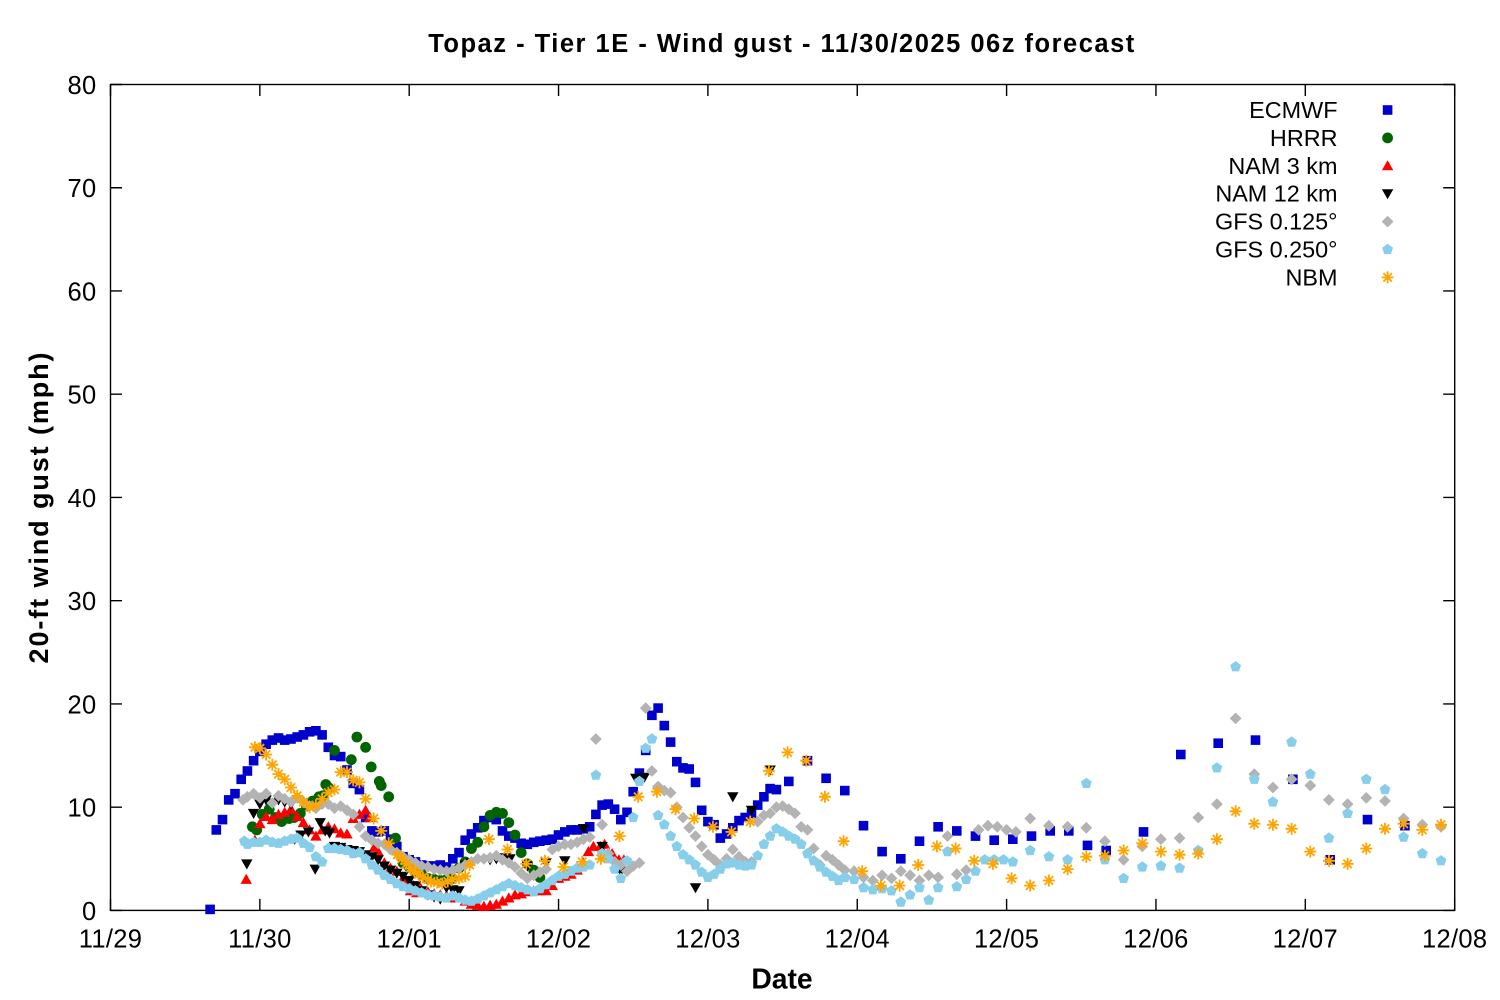 The height and width of the screenshot is (1000, 1500). I want to click on svg-text: NBM, so click(1312, 277).